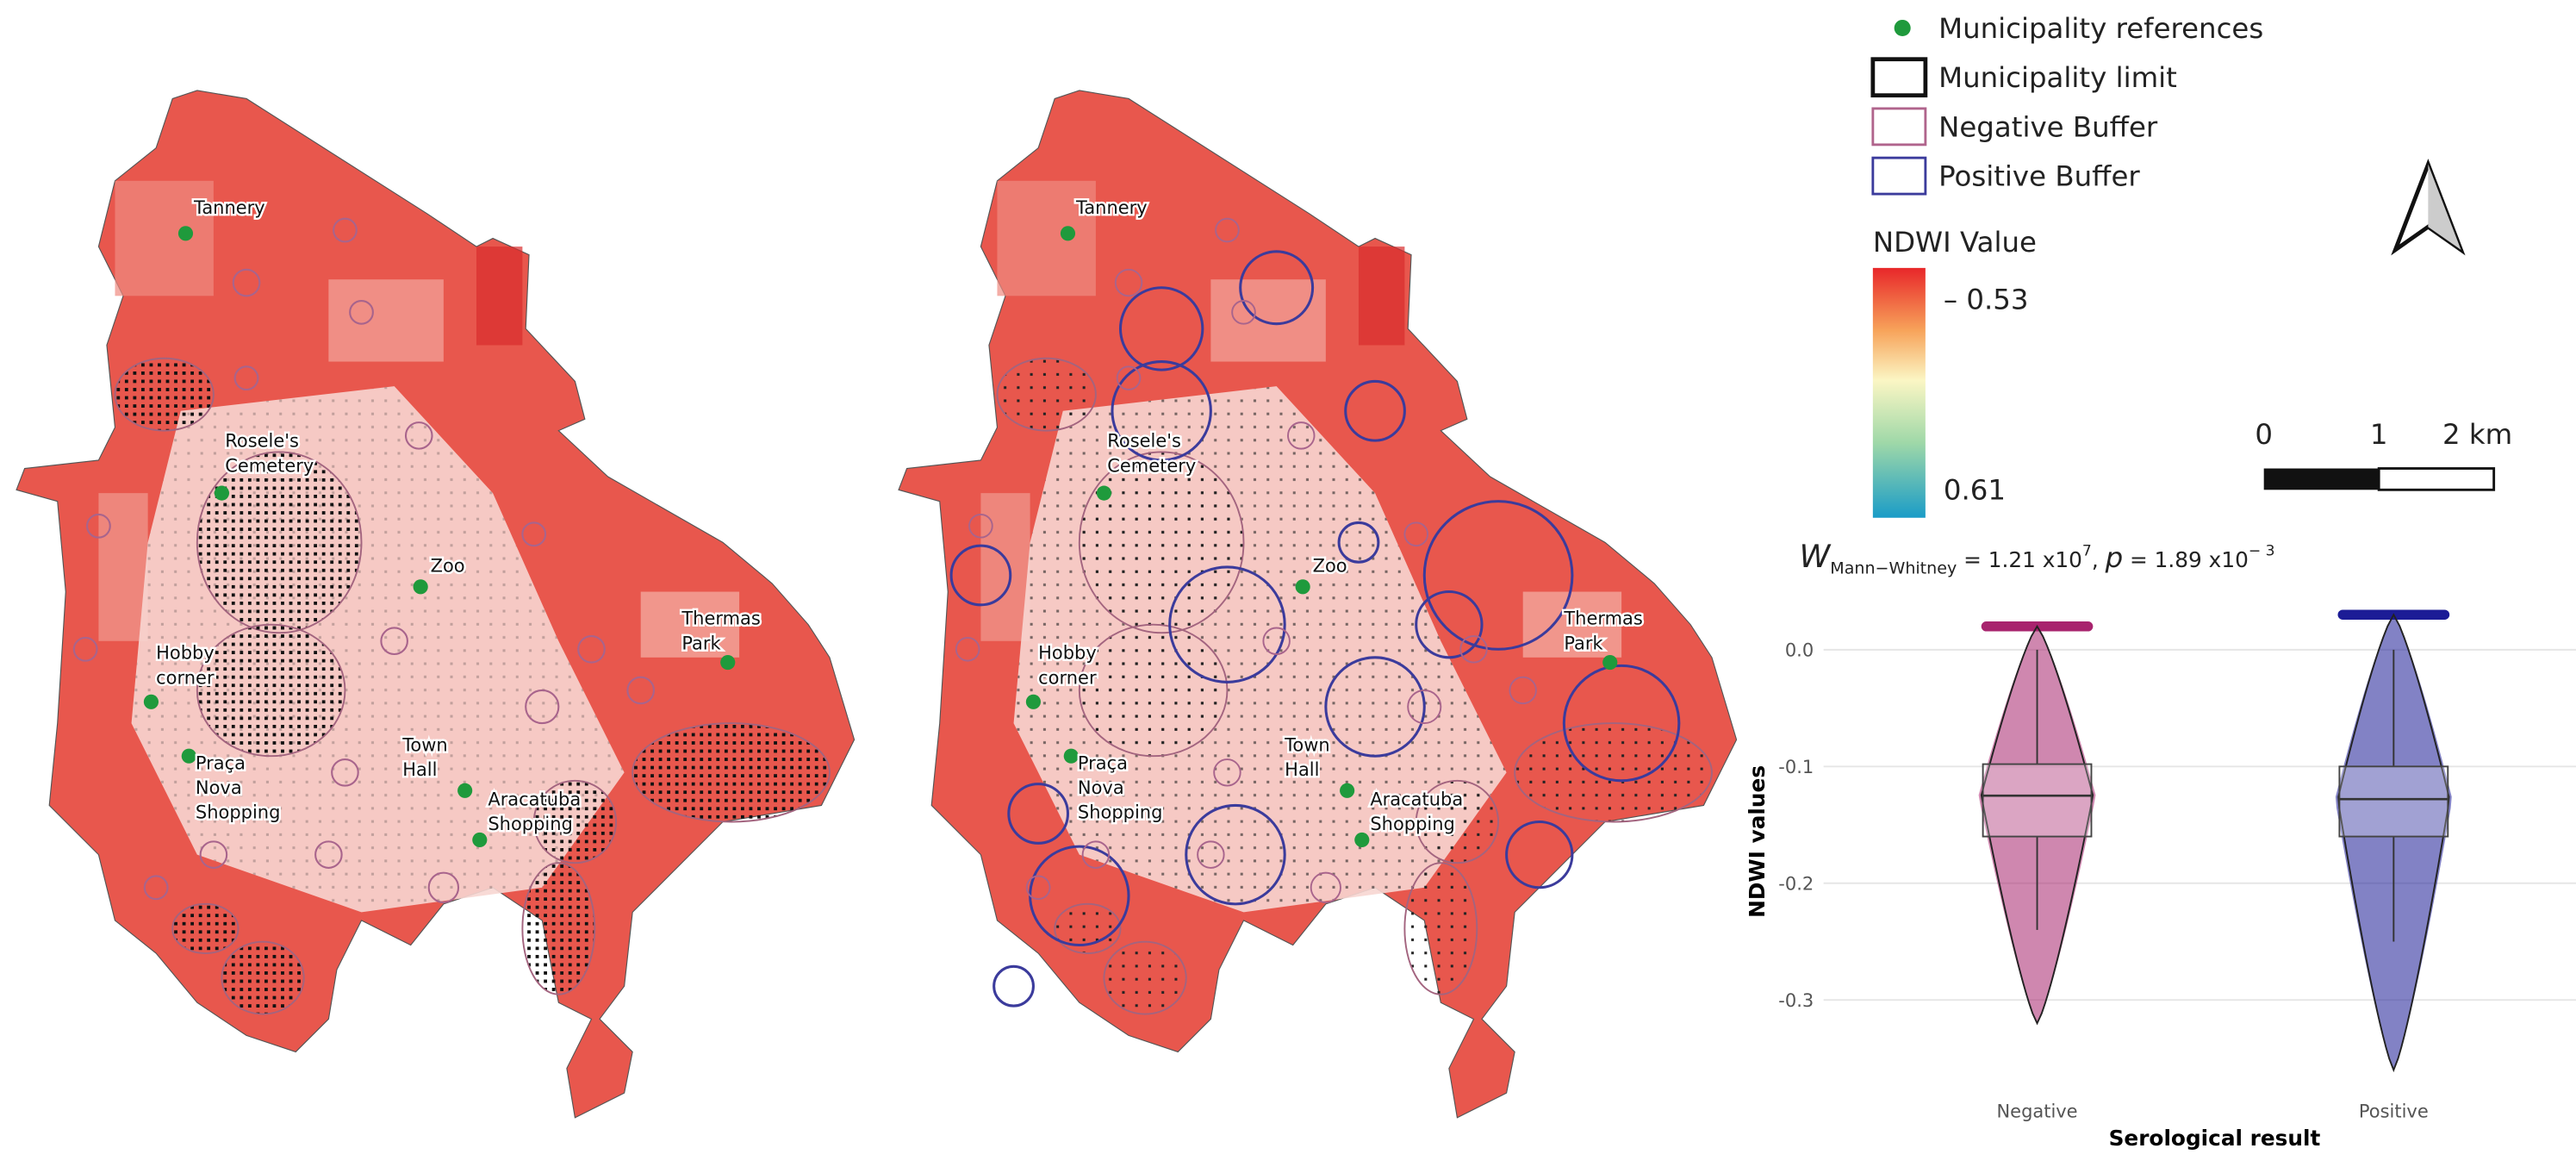 The height and width of the screenshot is (1167, 2576). I want to click on x-tick-label: Positive, so click(2394, 1111).